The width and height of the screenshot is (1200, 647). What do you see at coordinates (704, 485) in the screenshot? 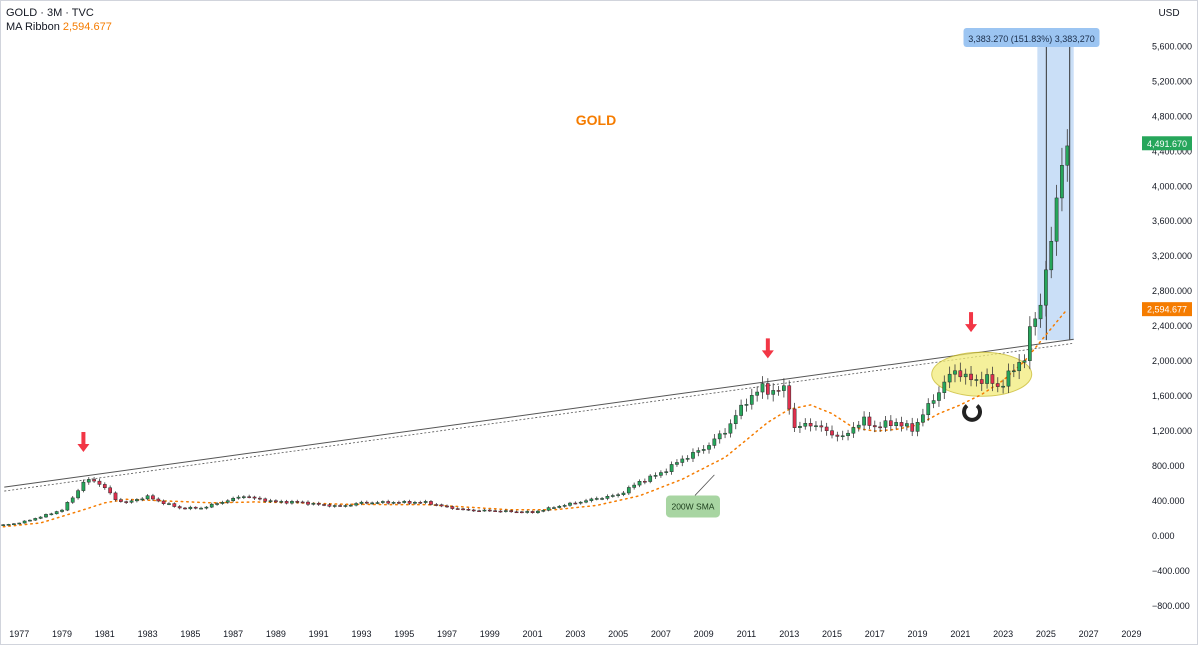
I see `sma-note-pointer` at bounding box center [704, 485].